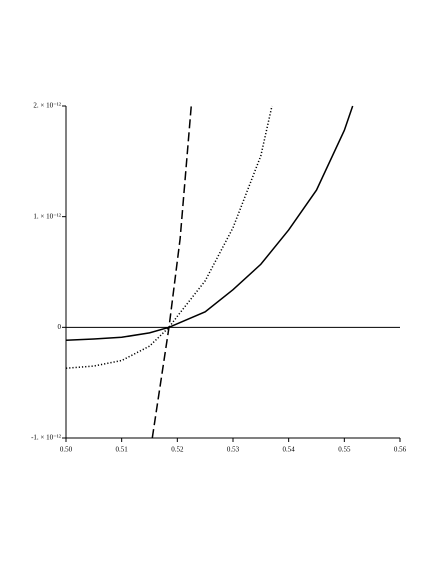  Describe the element at coordinates (122, 450) in the screenshot. I see `x-tick-label: 0.51` at that location.